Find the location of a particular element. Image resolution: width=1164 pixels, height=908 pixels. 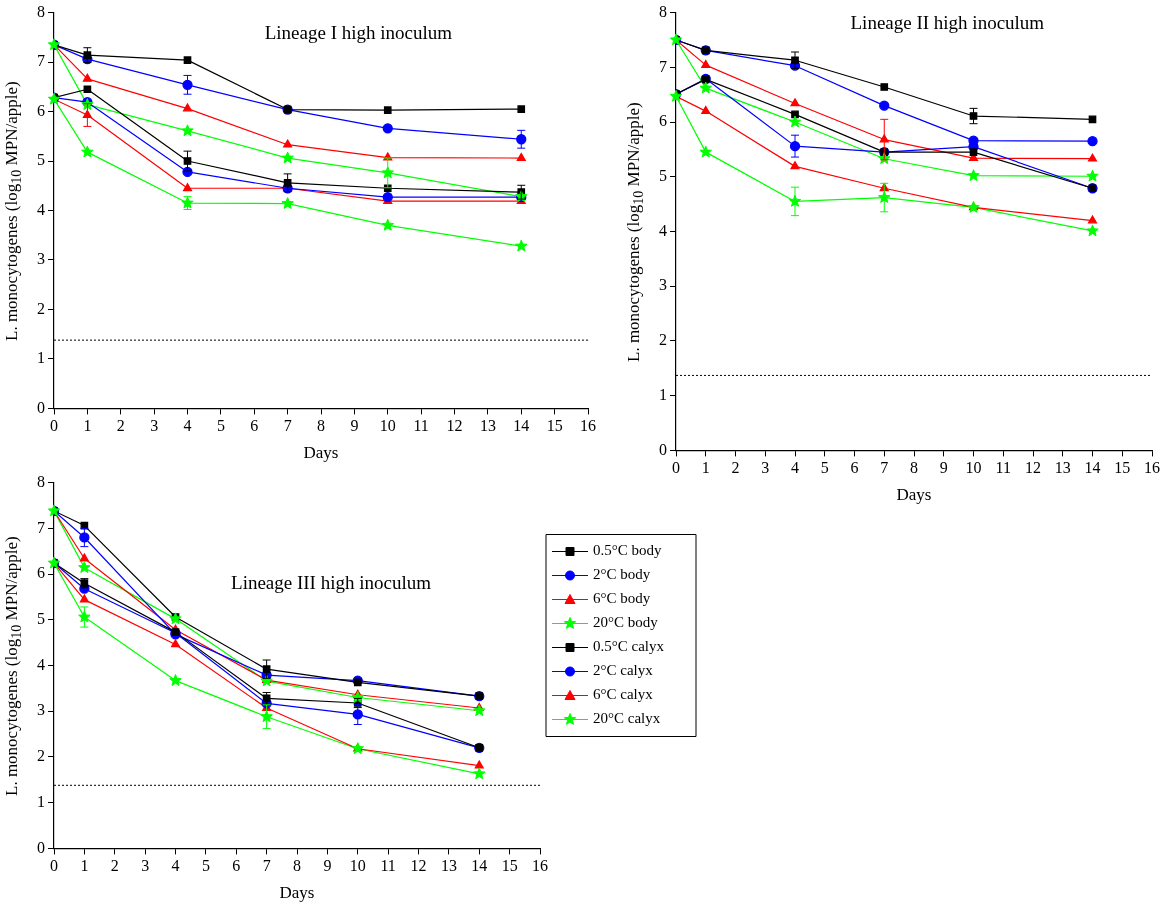

text: Lineage I high inoculum is located at coordinates (358, 33).